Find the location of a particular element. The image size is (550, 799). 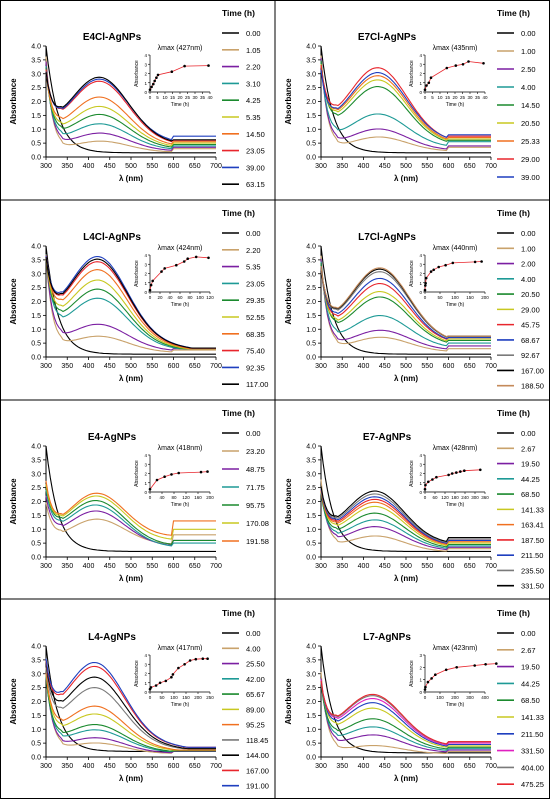

legend-label: 19.50 is located at coordinates (530, 464).